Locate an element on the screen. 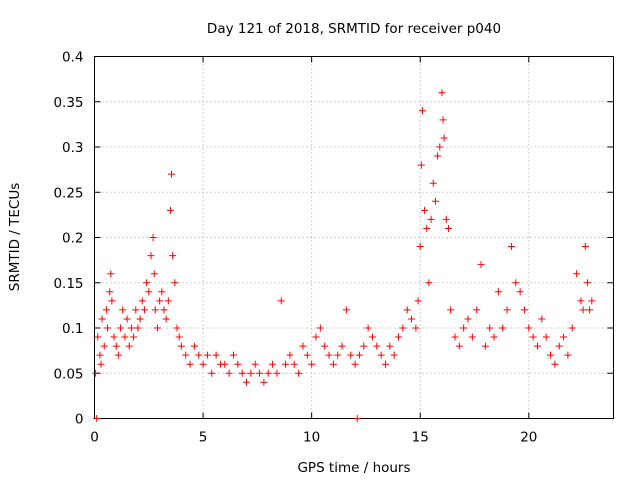  x-tick-label: 0 is located at coordinates (94, 438).